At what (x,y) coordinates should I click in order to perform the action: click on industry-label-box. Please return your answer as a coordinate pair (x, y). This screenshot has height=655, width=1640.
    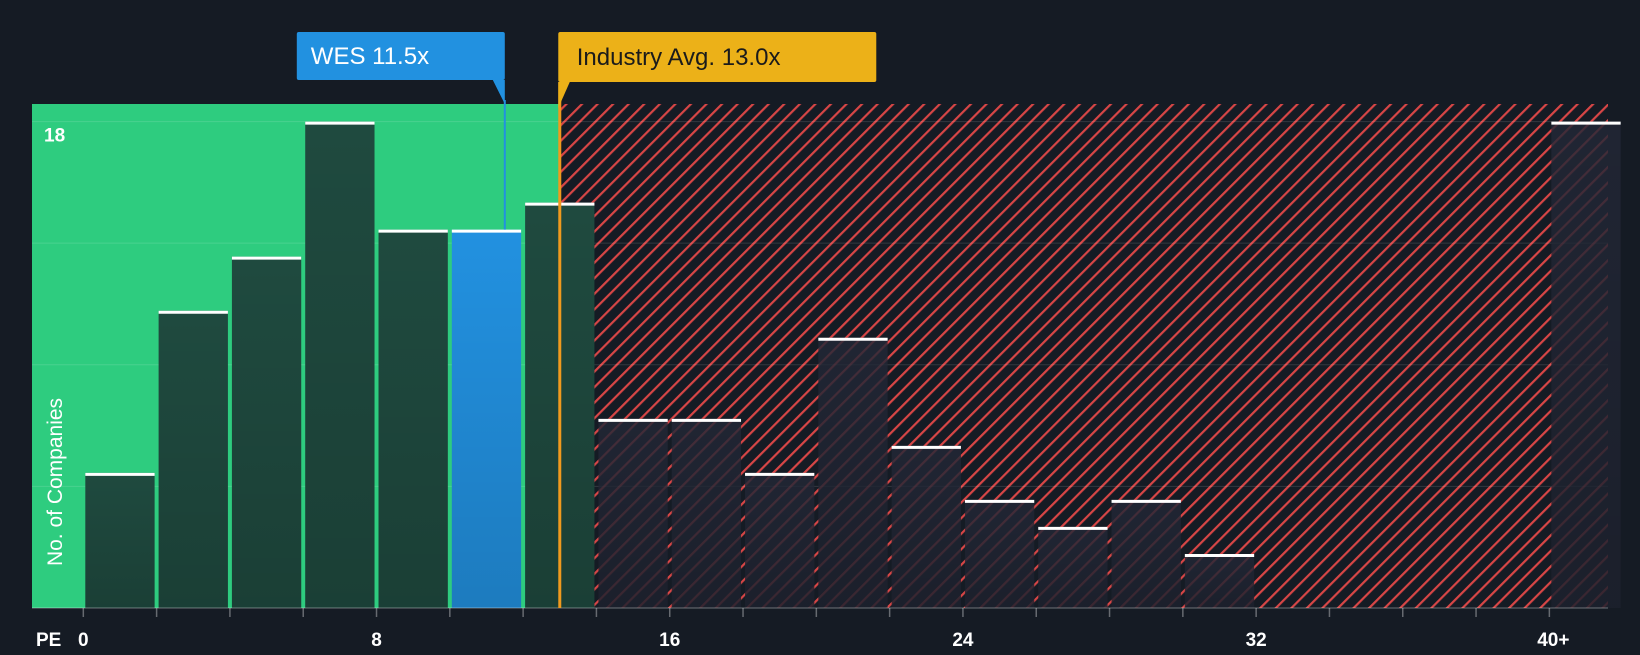
    Looking at the image, I should click on (717, 57).